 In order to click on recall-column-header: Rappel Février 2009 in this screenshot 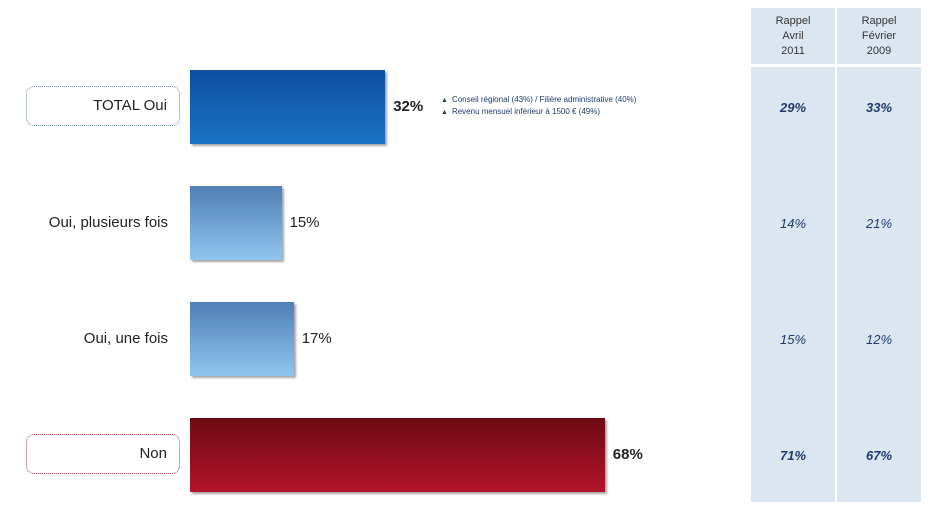, I will do `click(879, 36)`.